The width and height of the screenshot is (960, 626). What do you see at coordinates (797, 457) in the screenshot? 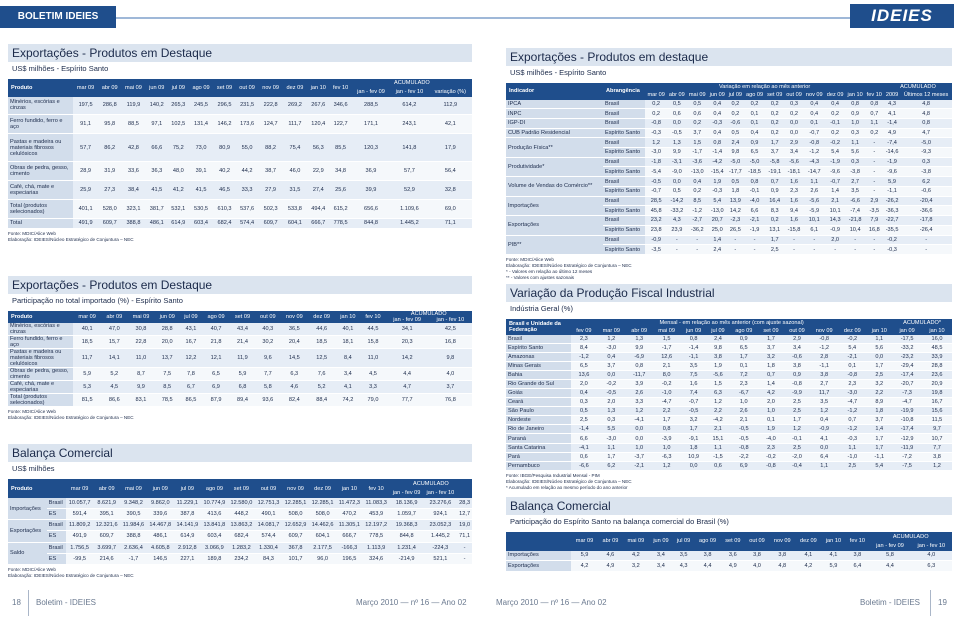
I see `cell: -2,0` at bounding box center [797, 457].